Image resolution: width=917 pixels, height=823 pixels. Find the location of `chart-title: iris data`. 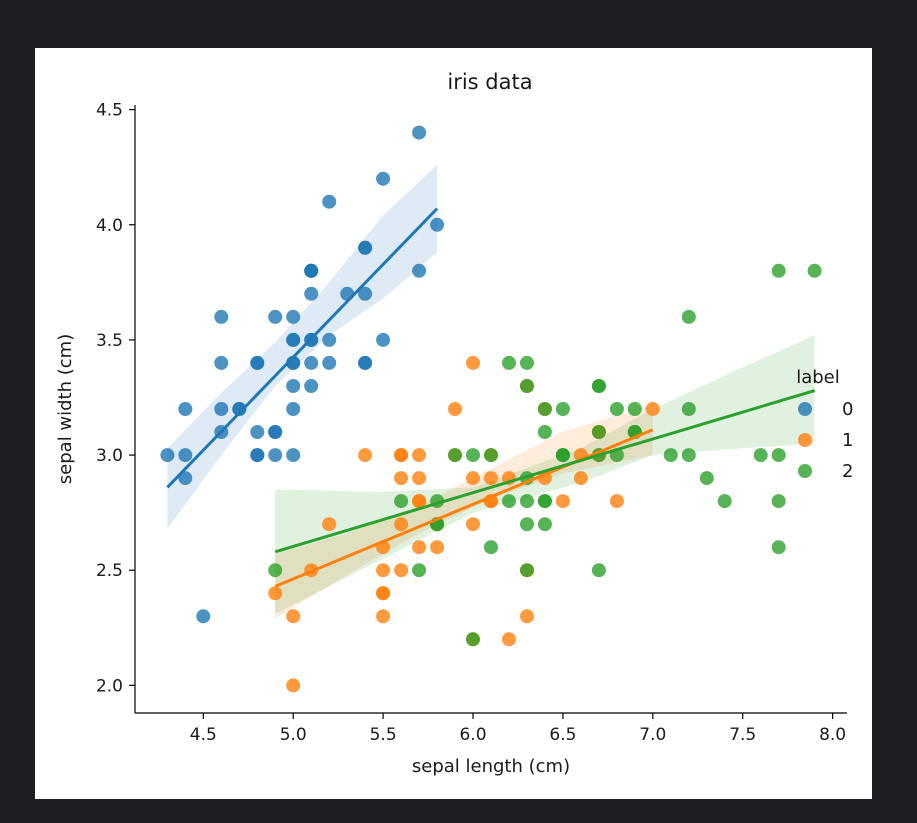

chart-title: iris data is located at coordinates (489, 82).